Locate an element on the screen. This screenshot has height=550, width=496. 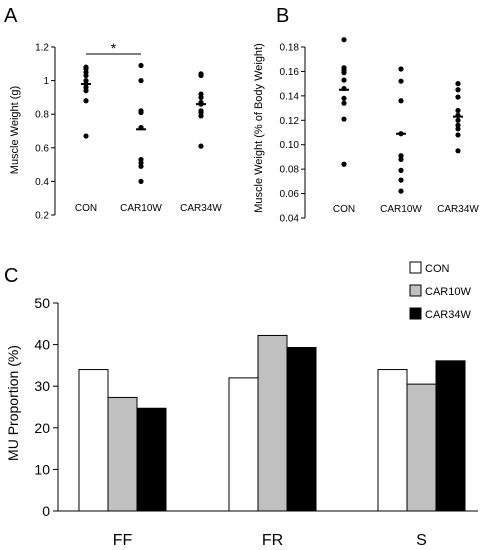
panel-letter-b: B is located at coordinates (282, 16).